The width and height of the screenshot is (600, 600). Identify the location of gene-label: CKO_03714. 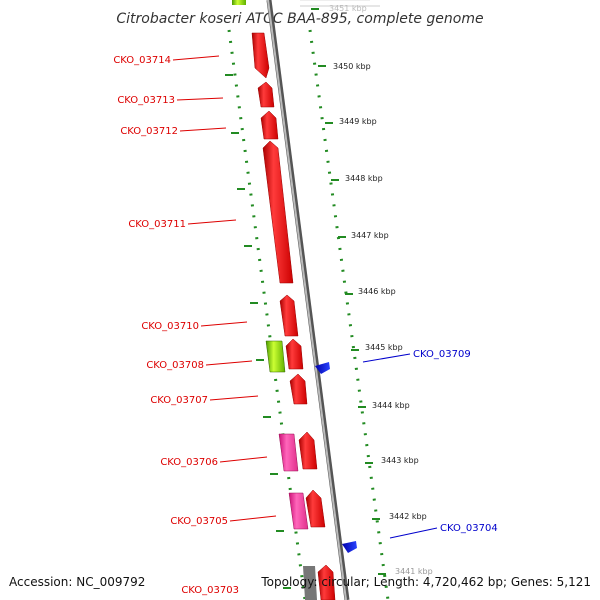
(142, 60).